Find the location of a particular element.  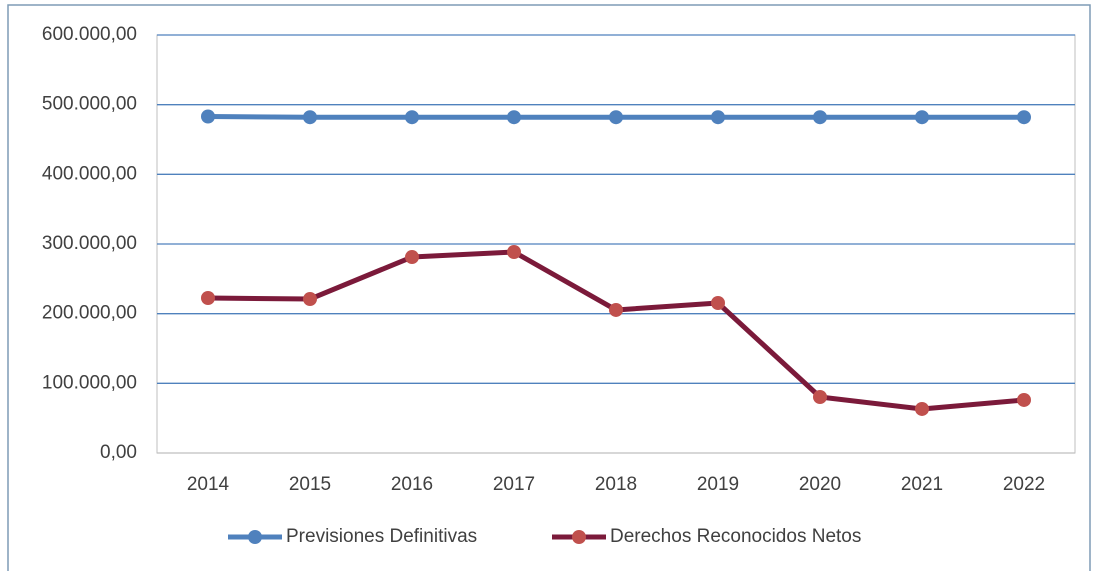

x-tick-label: 2017 is located at coordinates (514, 484).